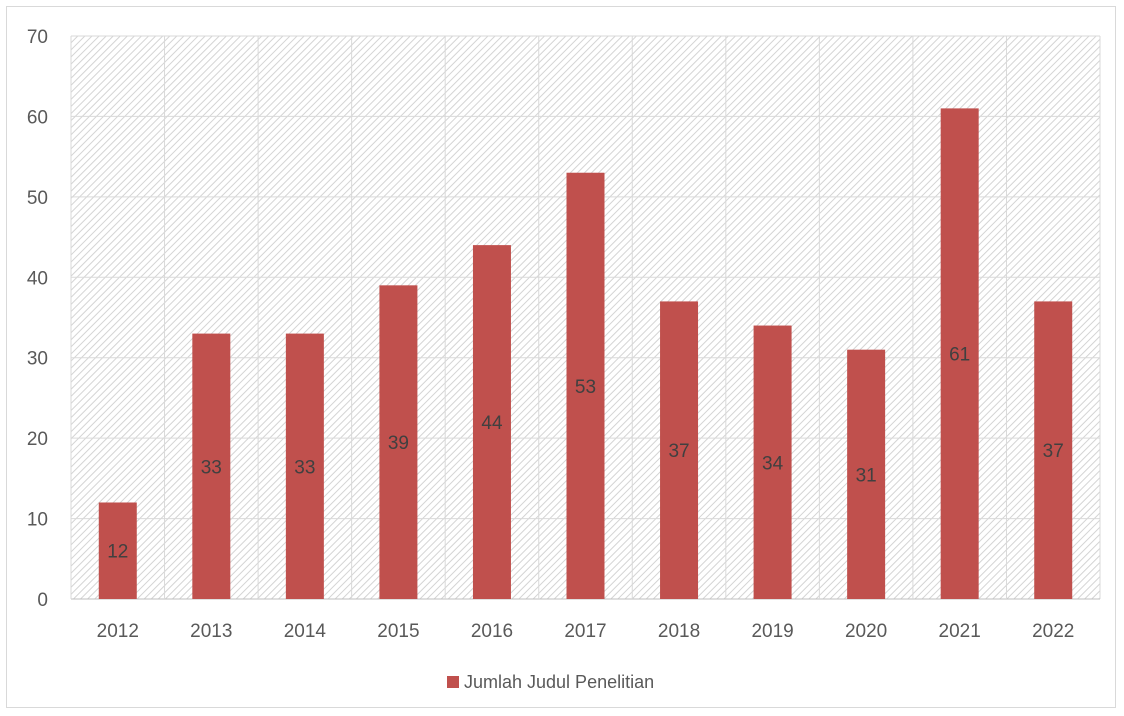  I want to click on x-tick-label: 2020, so click(866, 631).